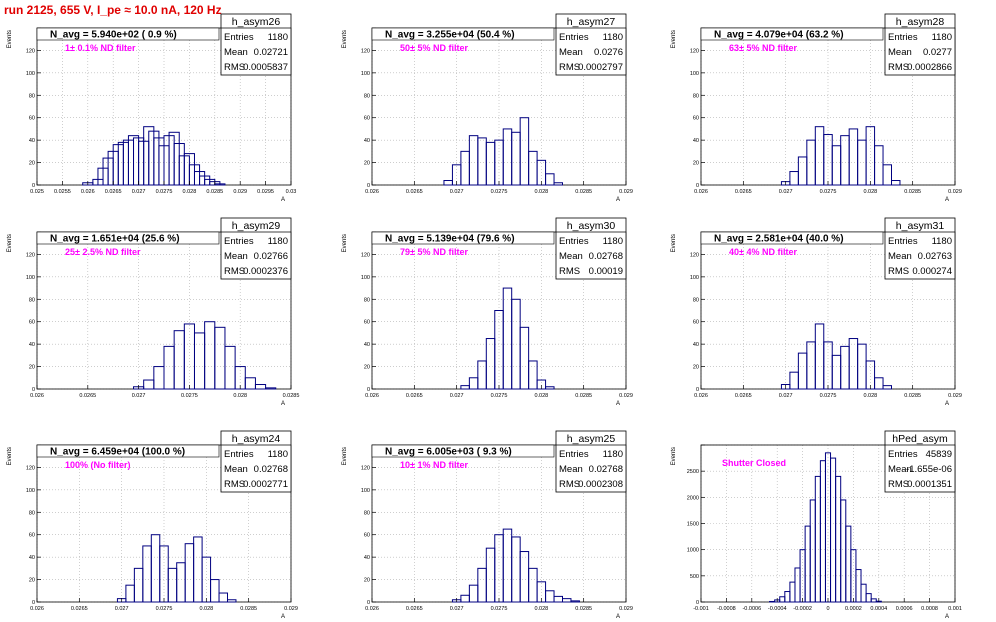  Describe the element at coordinates (265, 484) in the screenshot. I see `stats-value: 0.0002771` at that location.